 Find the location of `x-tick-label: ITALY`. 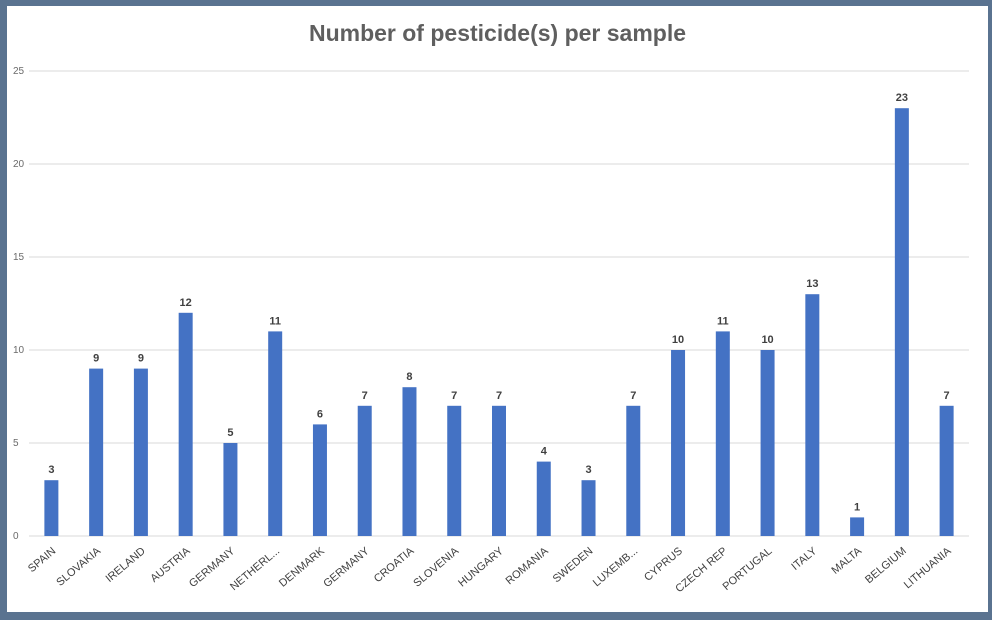

x-tick-label: ITALY is located at coordinates (804, 559).